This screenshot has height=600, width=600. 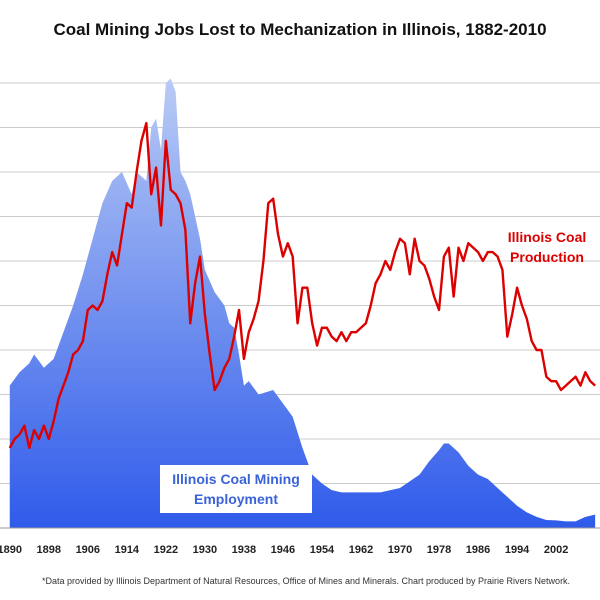 I want to click on x-tick-label-1890: 1890, so click(x=11, y=550).